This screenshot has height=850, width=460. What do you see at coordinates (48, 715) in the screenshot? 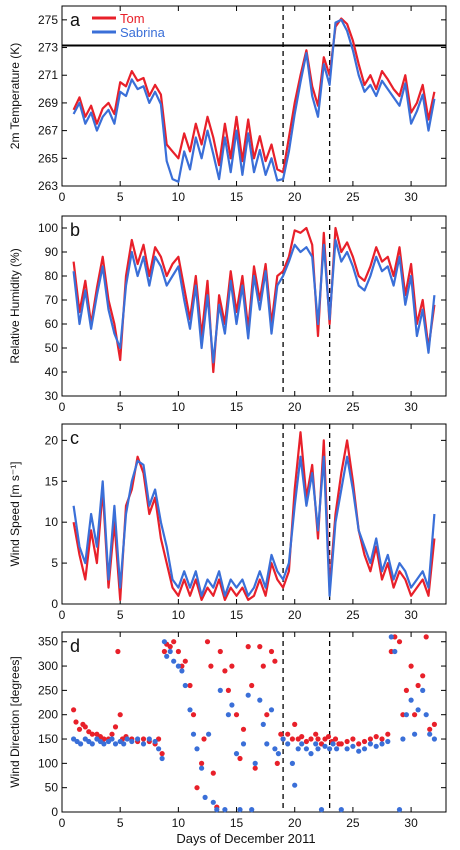
I see `y-tick-label: 200` at bounding box center [48, 715].